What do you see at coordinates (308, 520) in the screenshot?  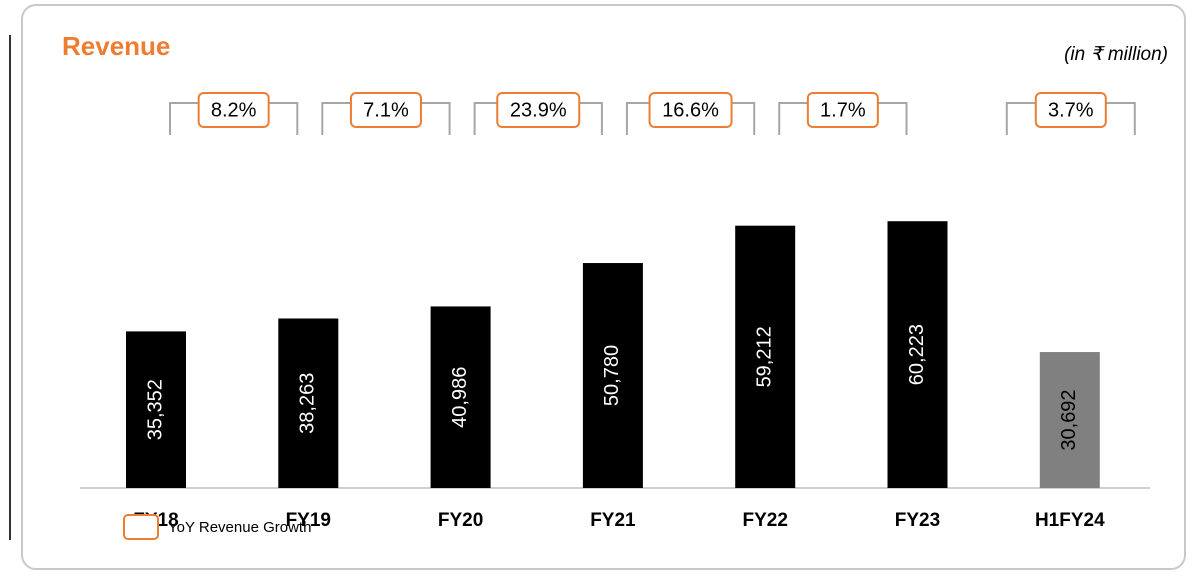 I see `x-tick-label: FY19` at bounding box center [308, 520].